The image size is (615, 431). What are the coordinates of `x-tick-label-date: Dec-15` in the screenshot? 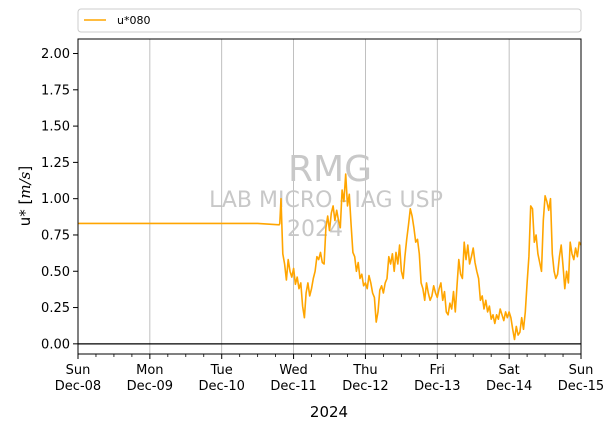 It's located at (581, 386).